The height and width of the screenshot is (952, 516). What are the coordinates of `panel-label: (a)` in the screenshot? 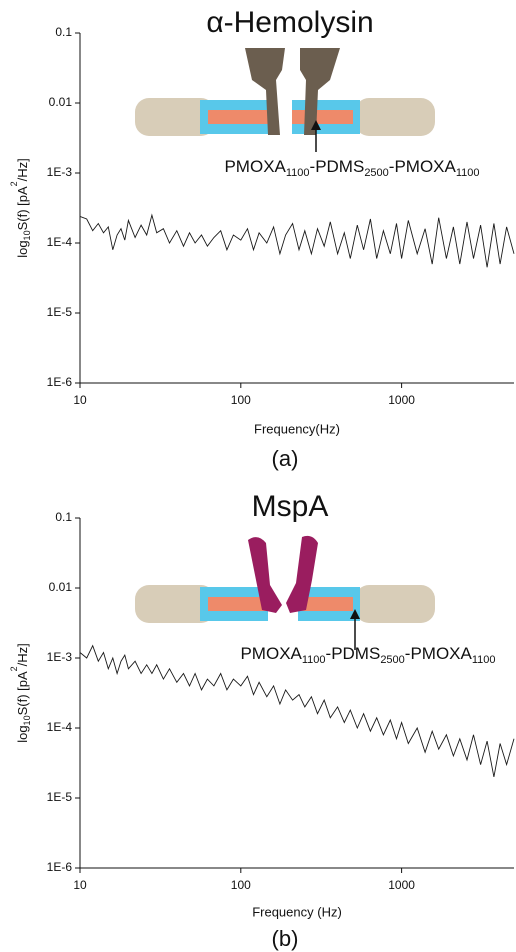 It's located at (285, 458).